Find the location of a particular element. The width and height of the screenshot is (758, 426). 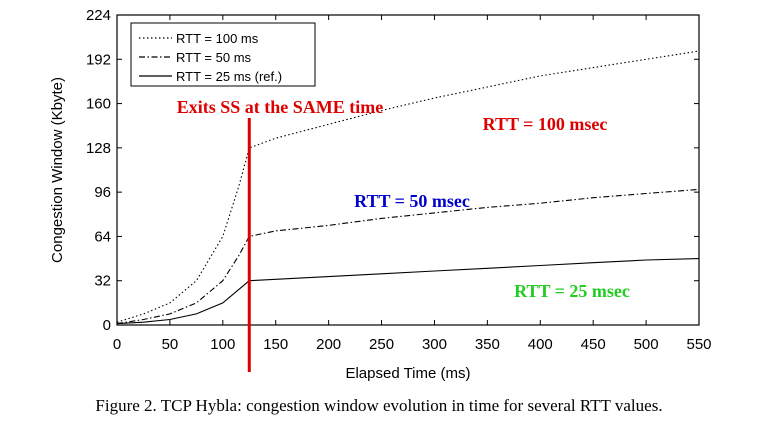

x-tick-label: 550 is located at coordinates (698, 344).